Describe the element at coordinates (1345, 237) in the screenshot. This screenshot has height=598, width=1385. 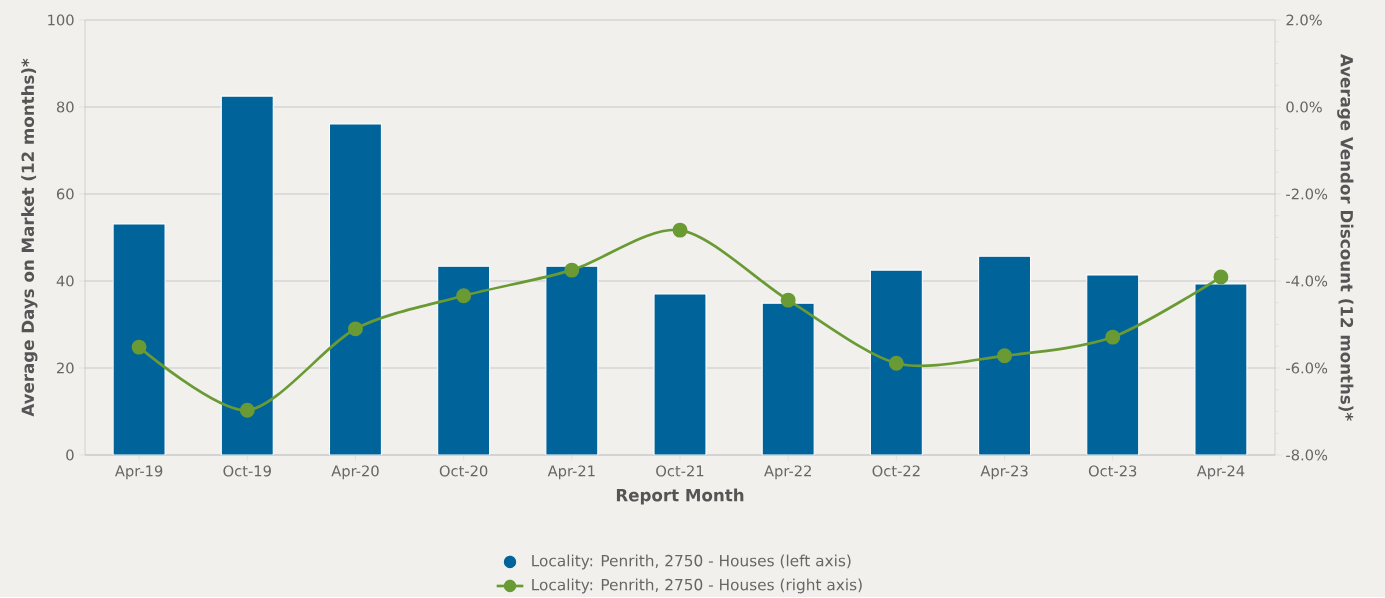
I see `y2-axis-title: Average Vendor Discount (12 months)*` at that location.